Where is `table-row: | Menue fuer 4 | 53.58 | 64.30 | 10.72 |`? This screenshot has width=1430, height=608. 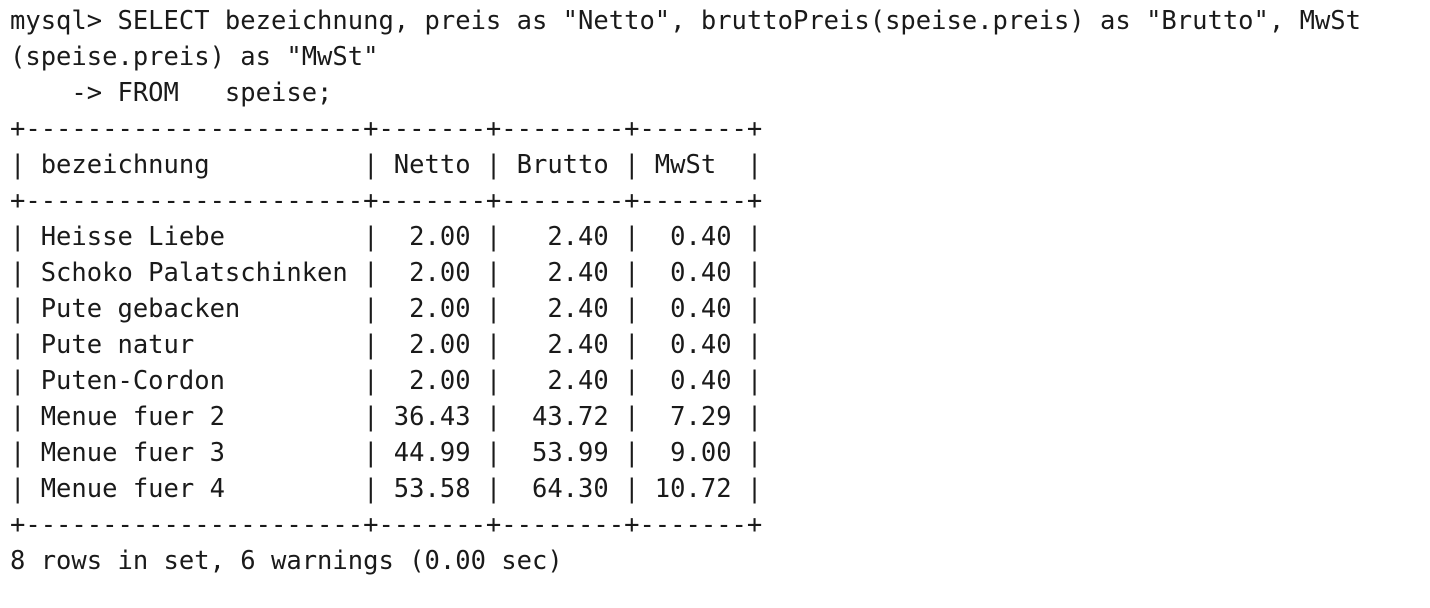 table-row: | Menue fuer 4 | 53.58 | 64.30 | 10.72 | is located at coordinates (386, 489).